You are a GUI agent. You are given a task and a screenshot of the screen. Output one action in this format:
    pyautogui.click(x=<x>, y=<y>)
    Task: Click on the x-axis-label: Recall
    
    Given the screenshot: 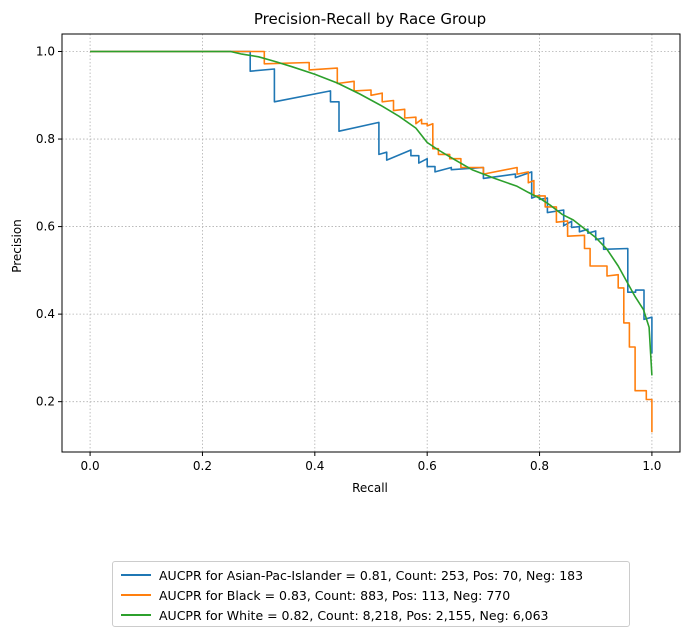 What is the action you would take?
    pyautogui.click(x=370, y=488)
    